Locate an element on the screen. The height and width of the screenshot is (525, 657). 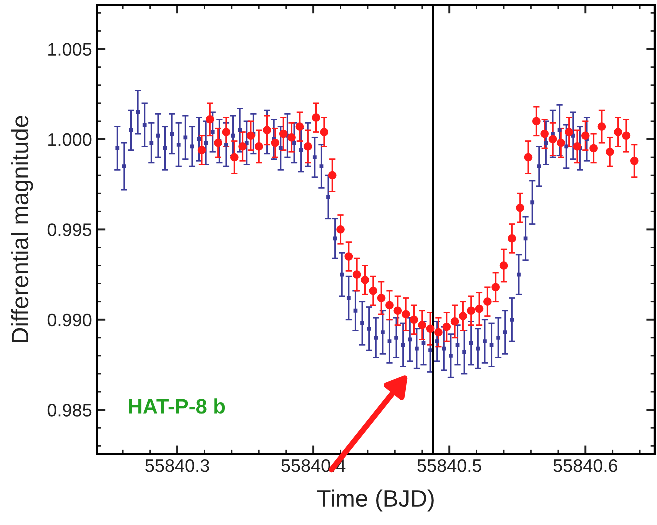
x-tick-label: 55840.6 is located at coordinates (586, 465).